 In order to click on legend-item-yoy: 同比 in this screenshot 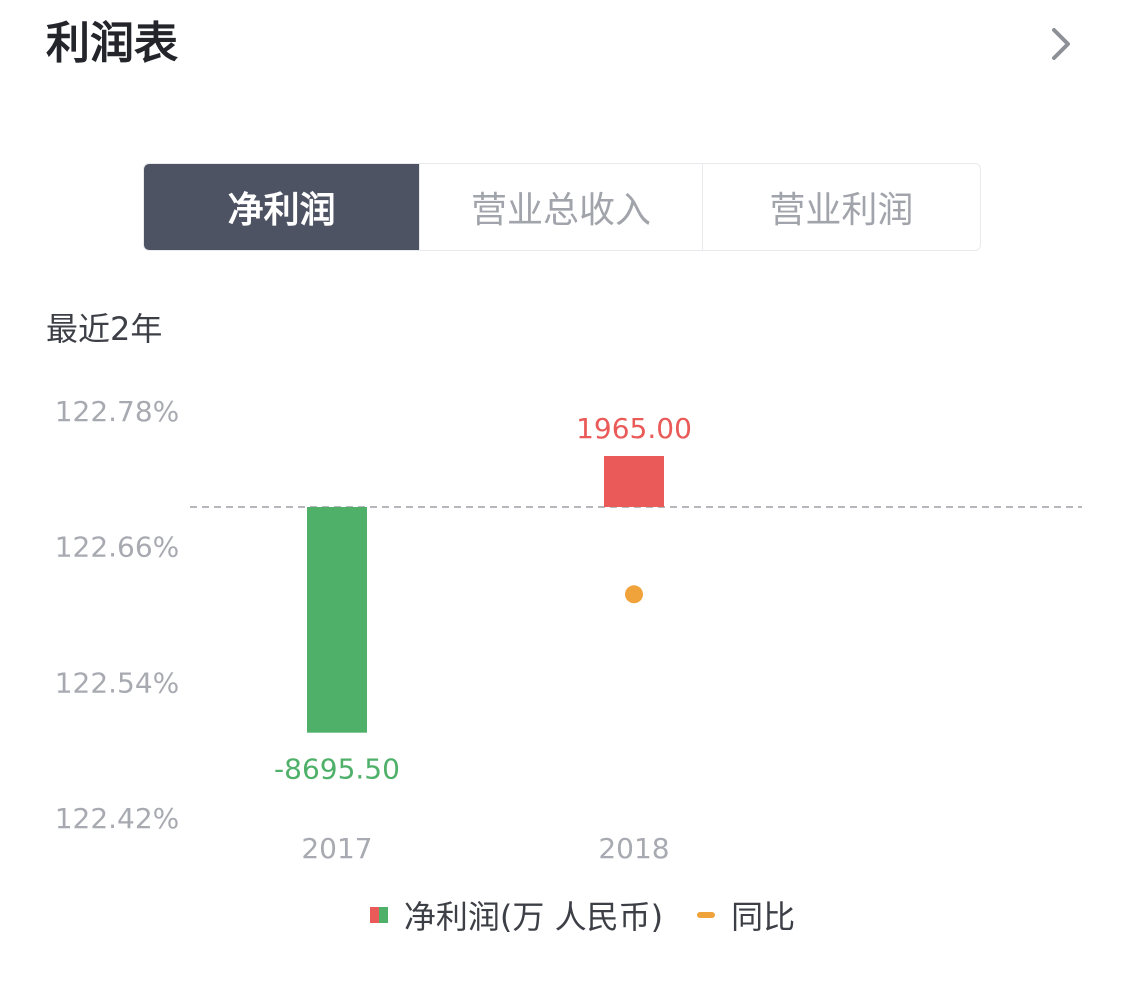, I will do `click(729, 915)`.